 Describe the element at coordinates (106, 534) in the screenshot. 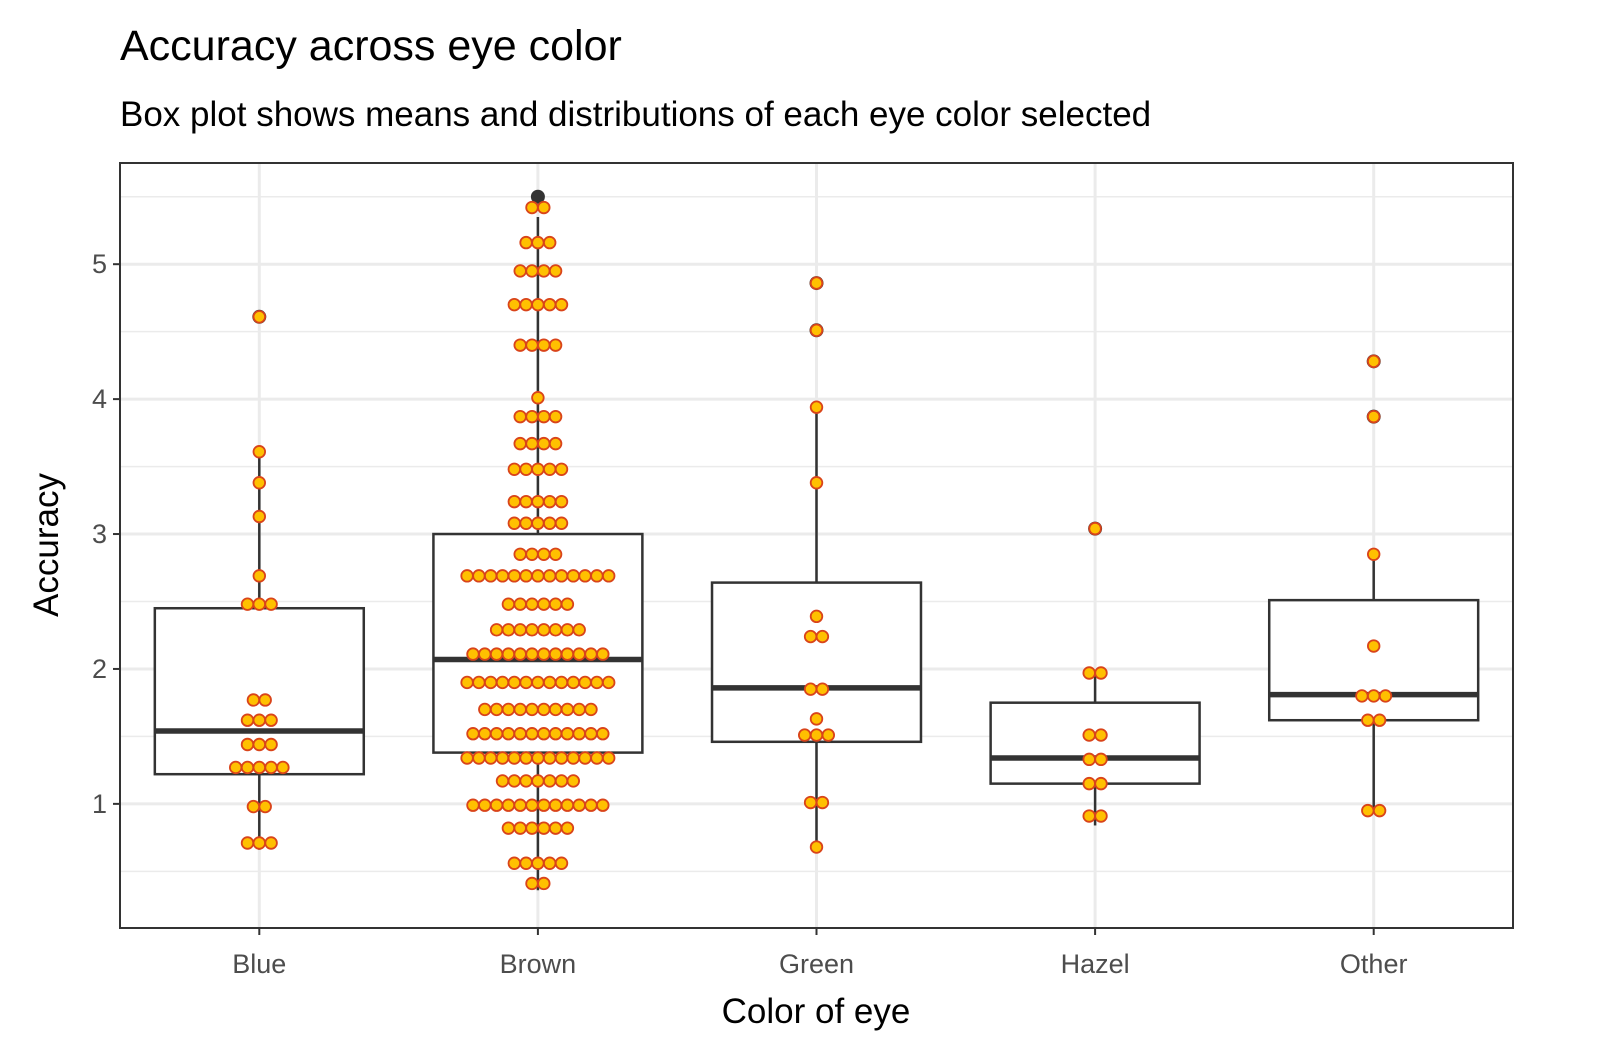

I see `y-axis: 1 2 3 4 5` at that location.